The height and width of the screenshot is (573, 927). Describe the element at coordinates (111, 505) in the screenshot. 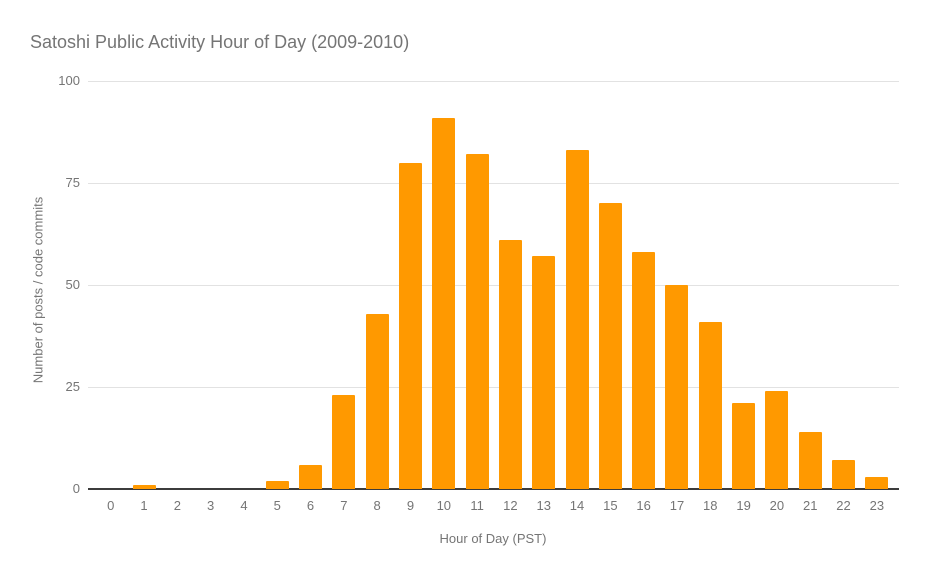

I see `x-tick-label-0: 0` at that location.